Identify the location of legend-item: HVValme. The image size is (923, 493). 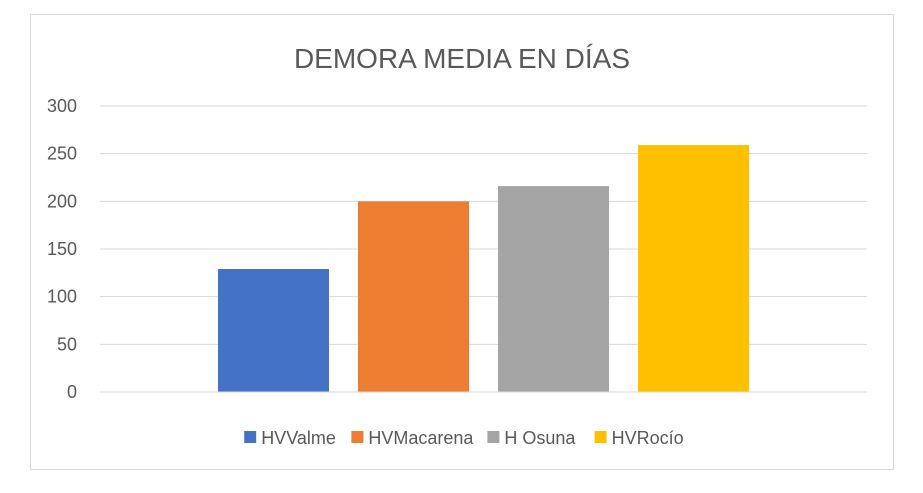
(290, 438).